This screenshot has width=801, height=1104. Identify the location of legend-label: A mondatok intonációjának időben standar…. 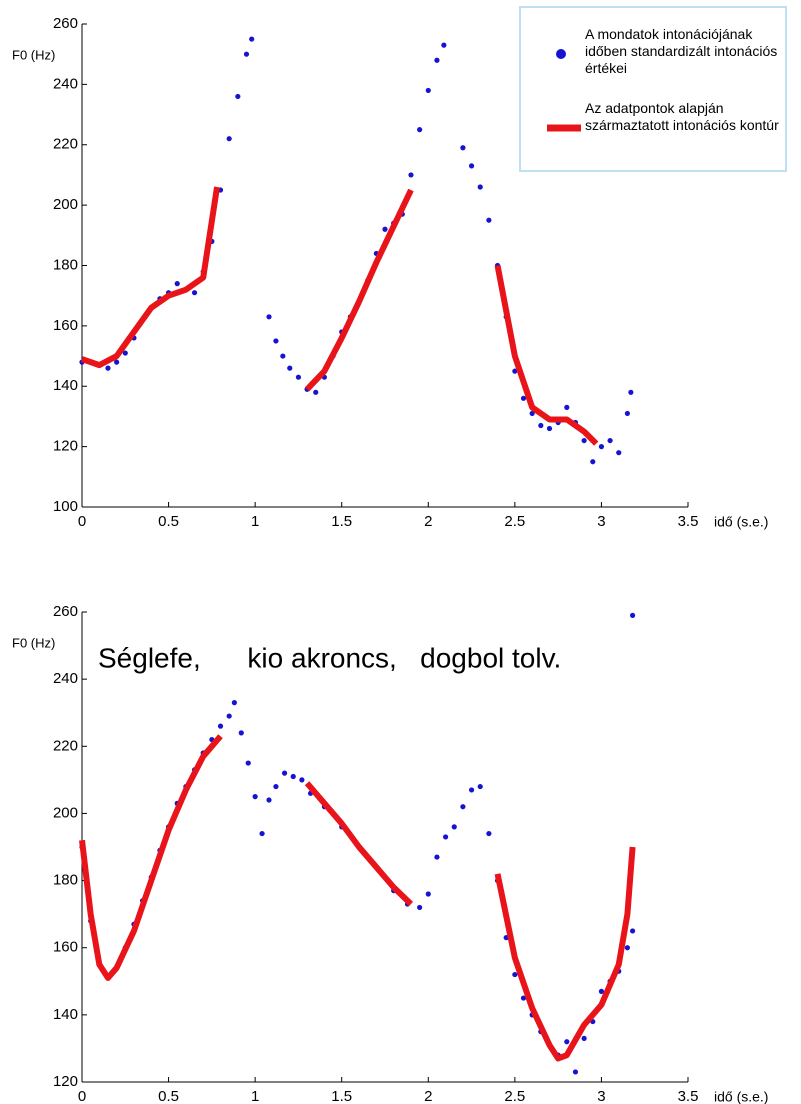
(681, 51).